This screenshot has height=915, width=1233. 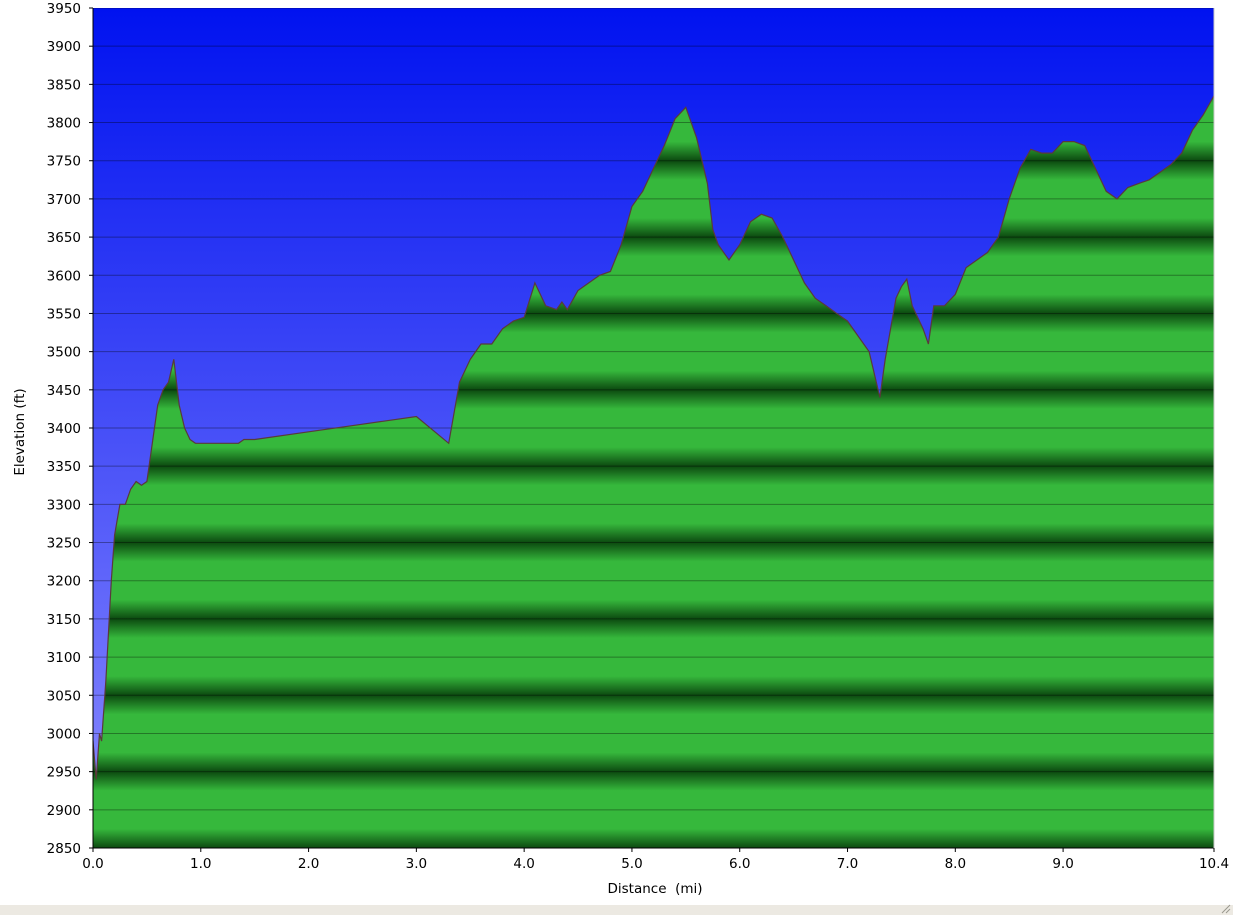 I want to click on y-tick-label: 2900, so click(x=64, y=811).